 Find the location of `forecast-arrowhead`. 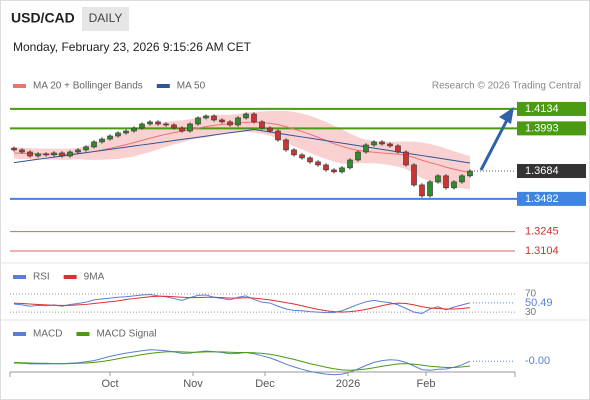

forecast-arrowhead is located at coordinates (506, 115).